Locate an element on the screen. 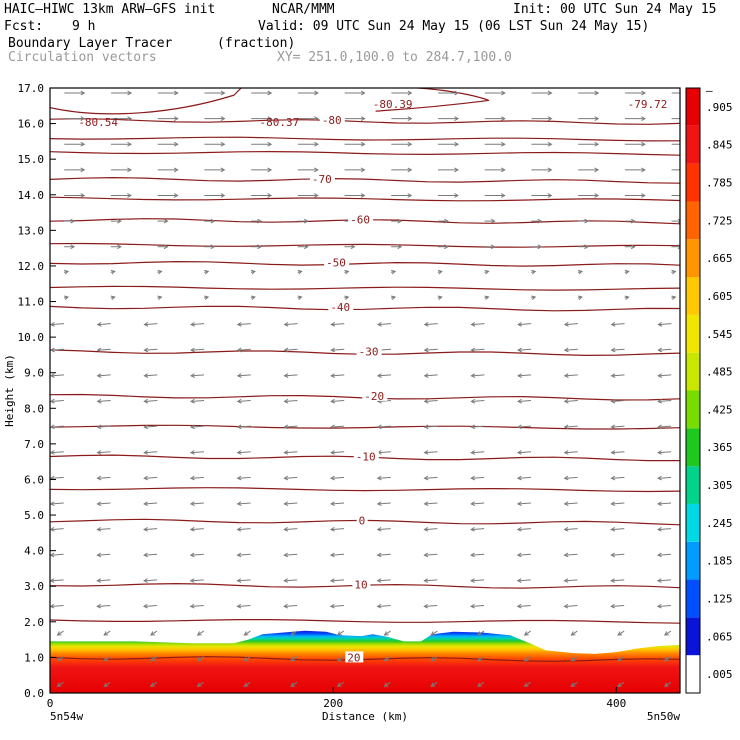 The height and width of the screenshot is (740, 740). extremum-label: -80.54 is located at coordinates (98, 122).